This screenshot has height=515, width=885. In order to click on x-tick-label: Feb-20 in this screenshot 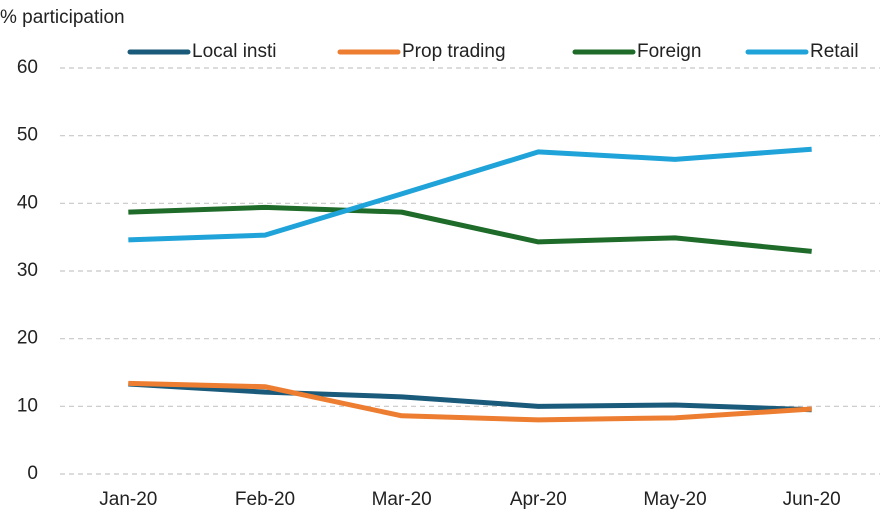, I will do `click(265, 499)`.